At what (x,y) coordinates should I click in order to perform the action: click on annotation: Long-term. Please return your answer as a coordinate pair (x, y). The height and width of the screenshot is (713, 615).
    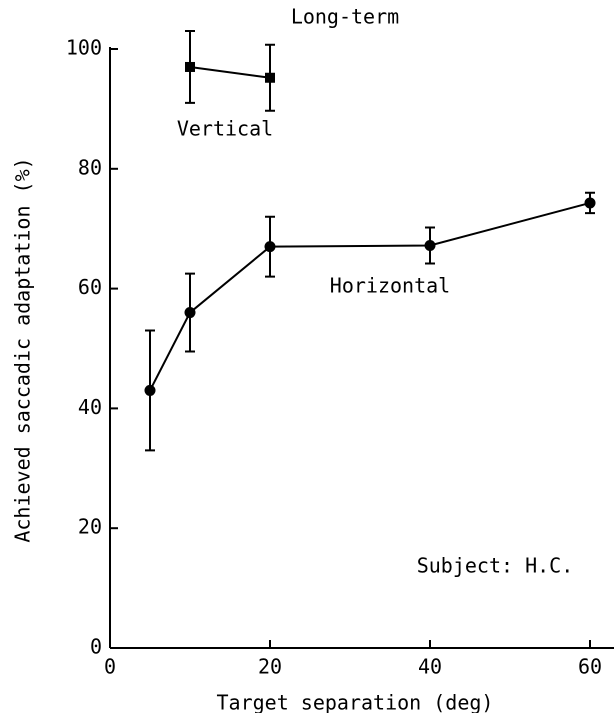
    Looking at the image, I should click on (345, 17).